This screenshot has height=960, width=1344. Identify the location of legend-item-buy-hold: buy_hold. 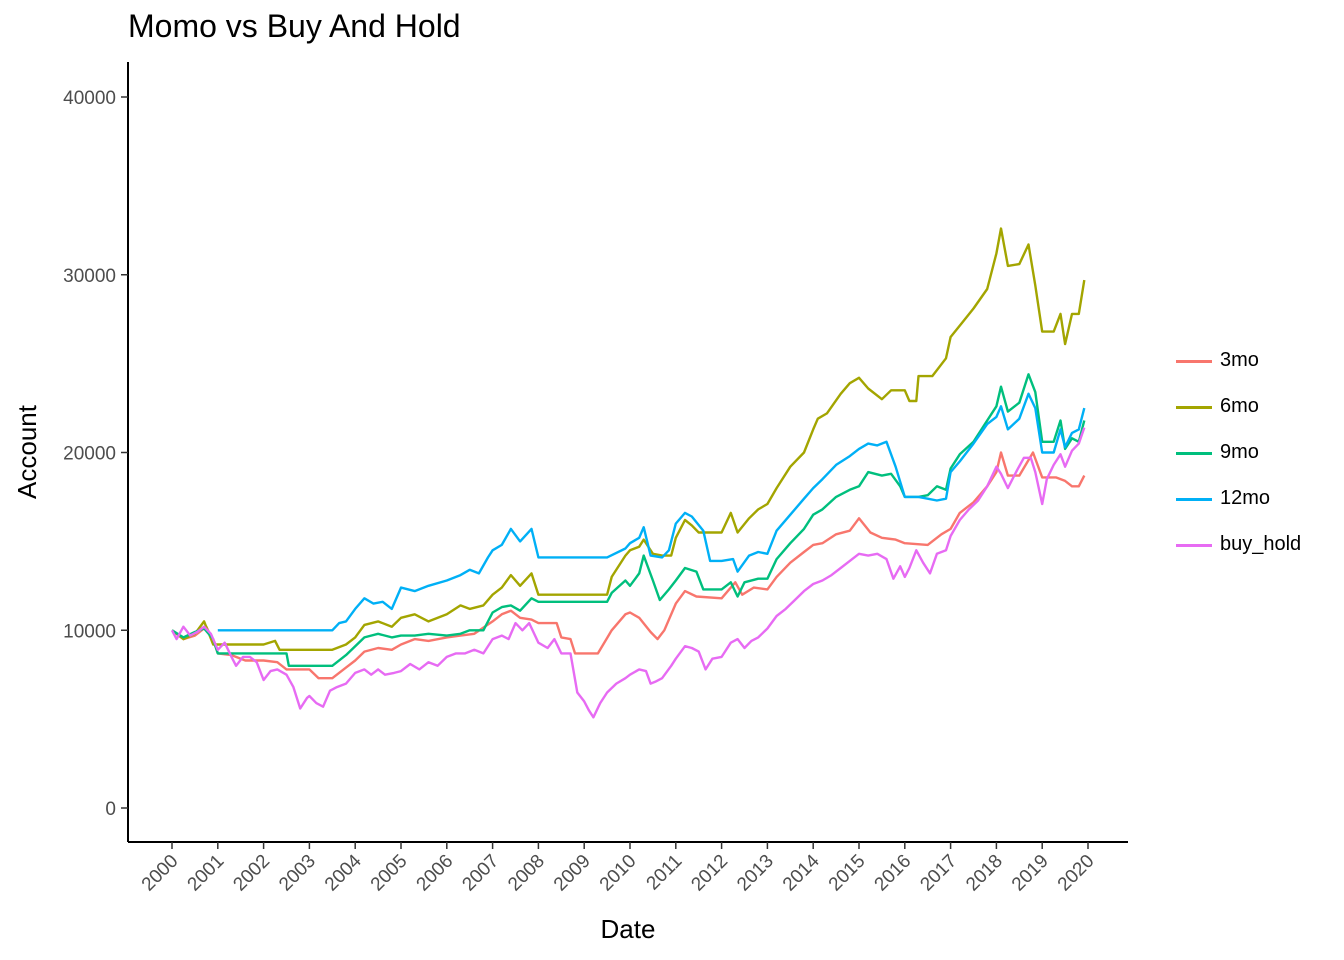
(1253, 547).